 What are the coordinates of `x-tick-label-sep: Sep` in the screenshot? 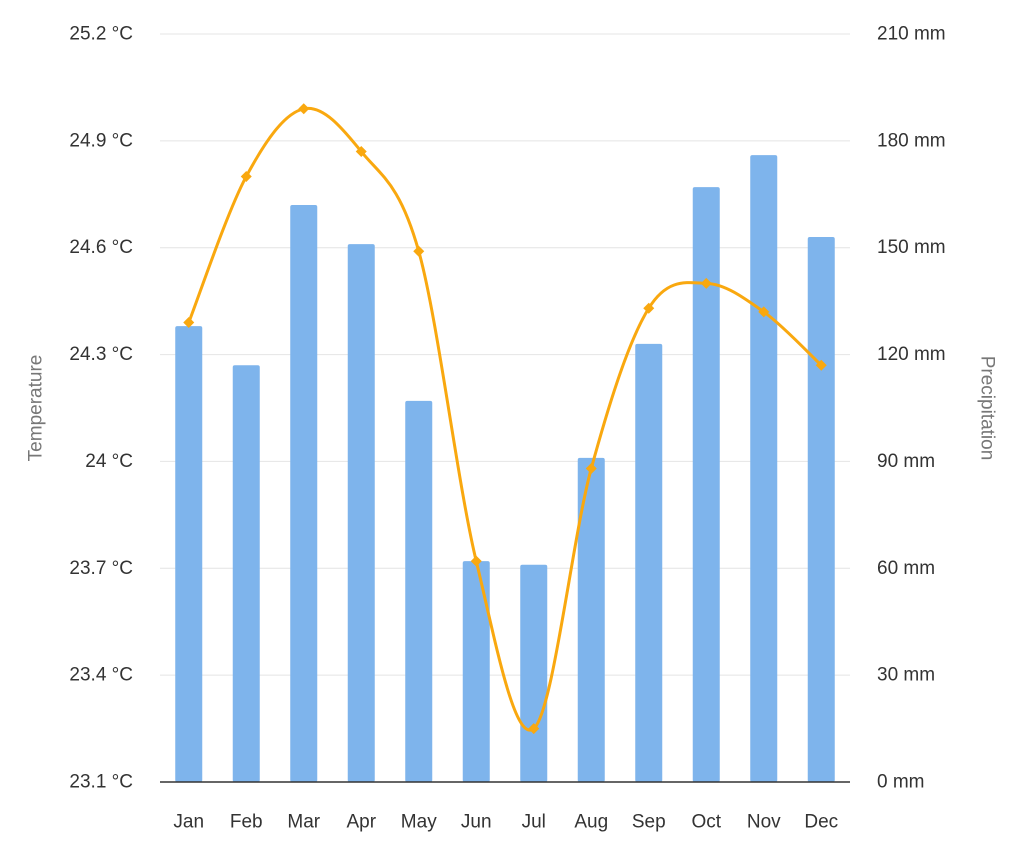 It's located at (649, 822).